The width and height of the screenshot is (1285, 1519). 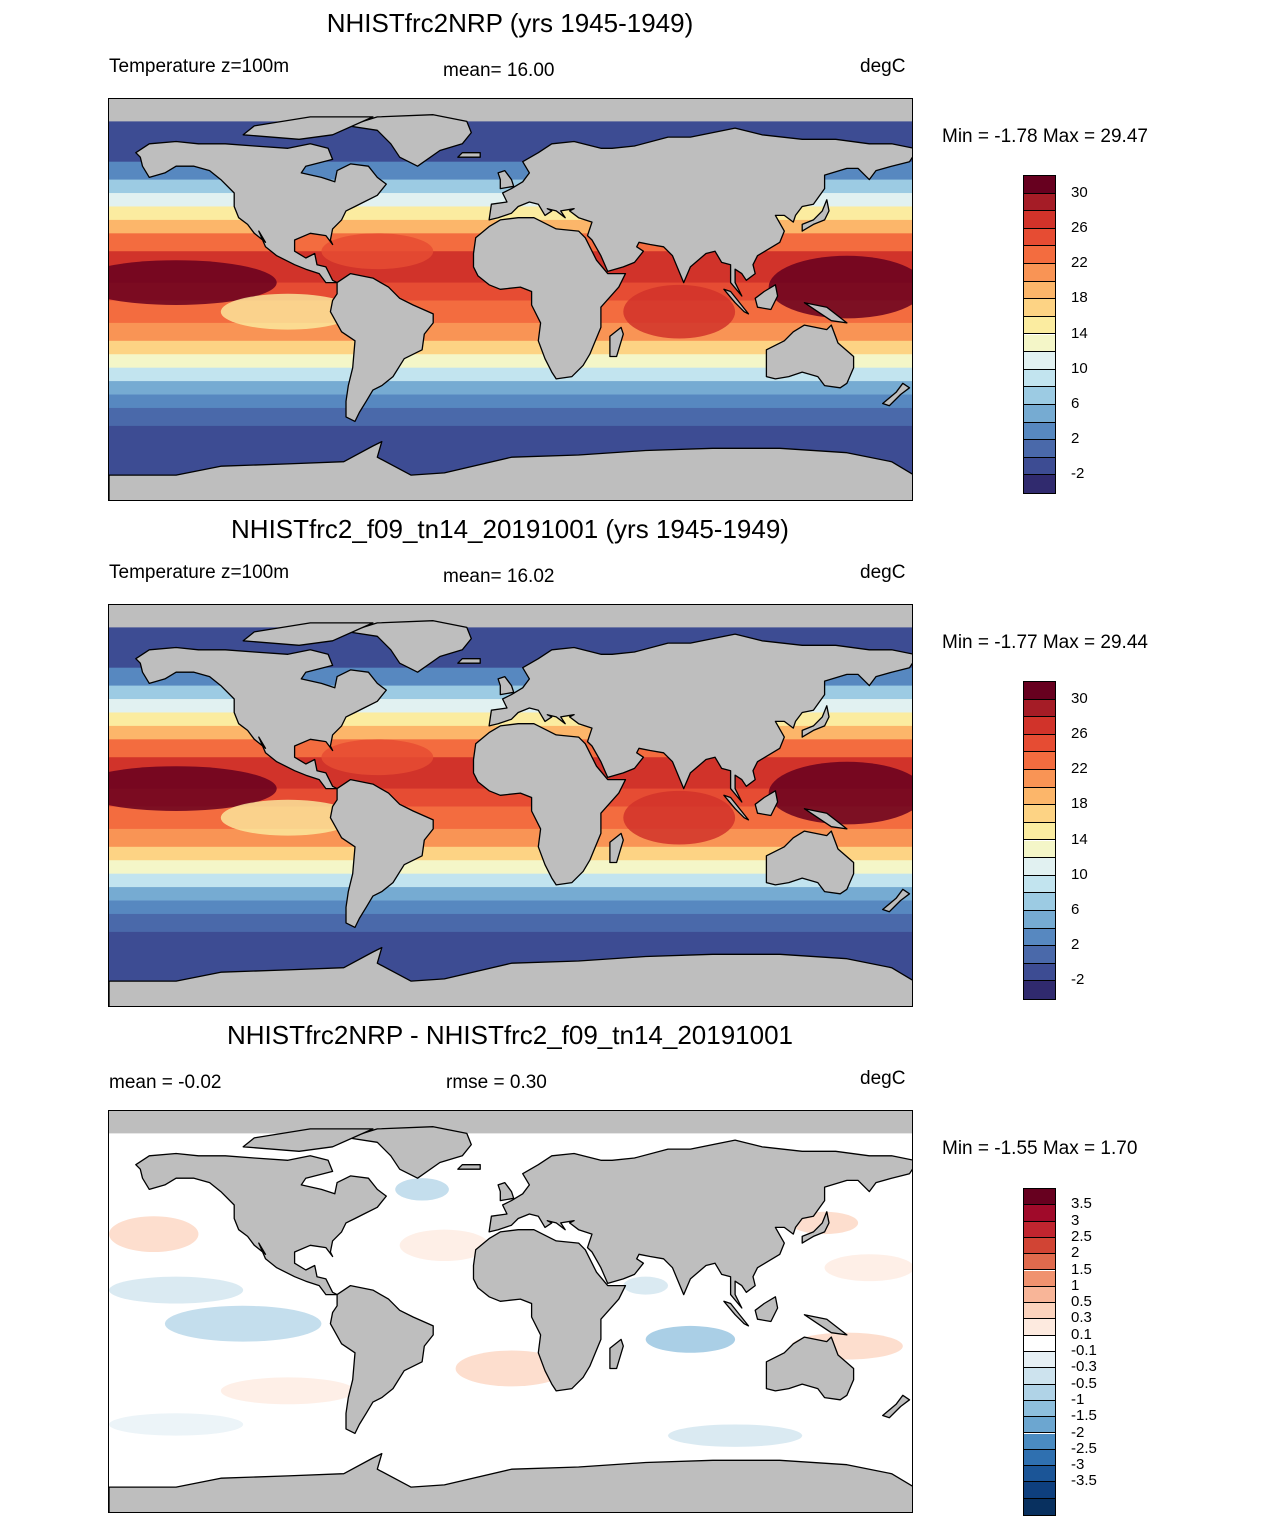 I want to click on colorbar-tick-label: 3, so click(x=1075, y=1220).